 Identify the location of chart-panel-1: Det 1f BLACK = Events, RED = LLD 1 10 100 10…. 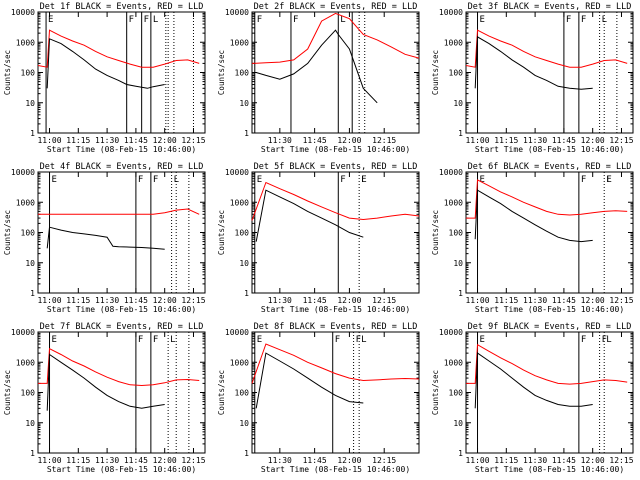
(104, 78).